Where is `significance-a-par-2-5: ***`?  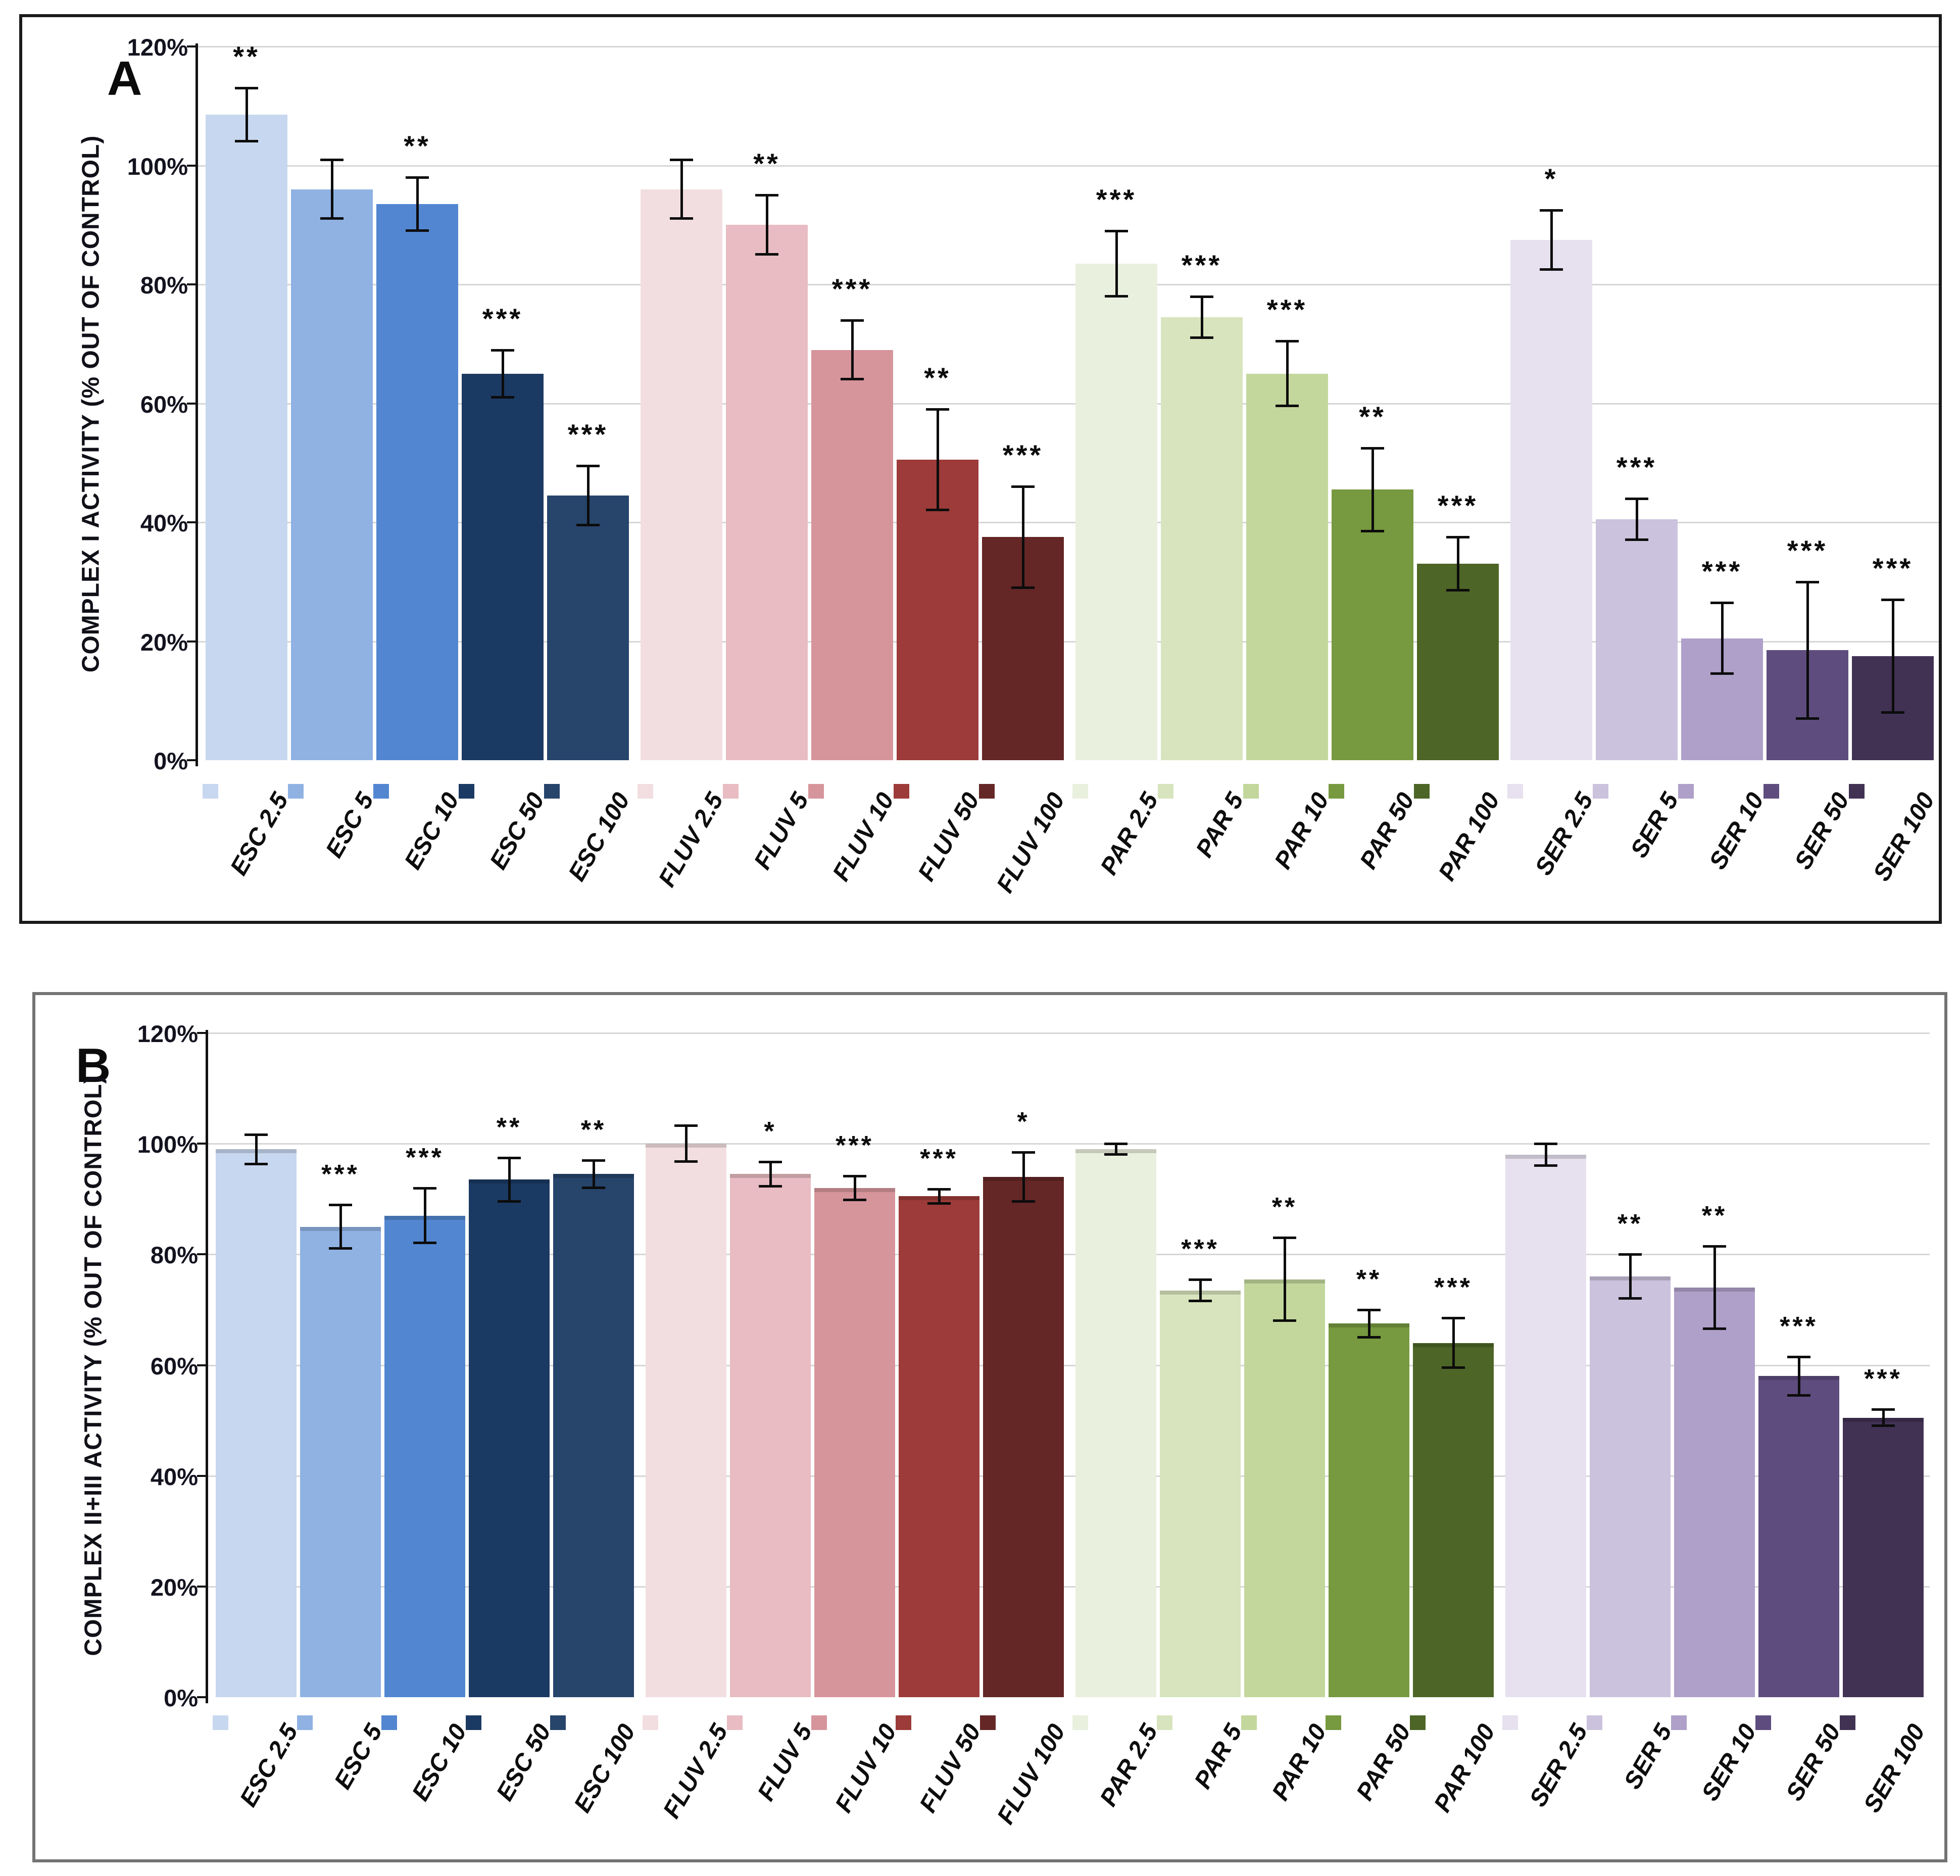
significance-a-par-2-5: *** is located at coordinates (1116, 199).